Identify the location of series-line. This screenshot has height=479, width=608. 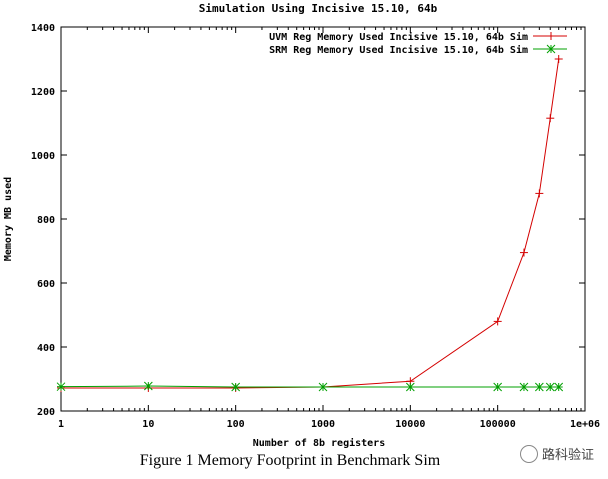
(309, 386).